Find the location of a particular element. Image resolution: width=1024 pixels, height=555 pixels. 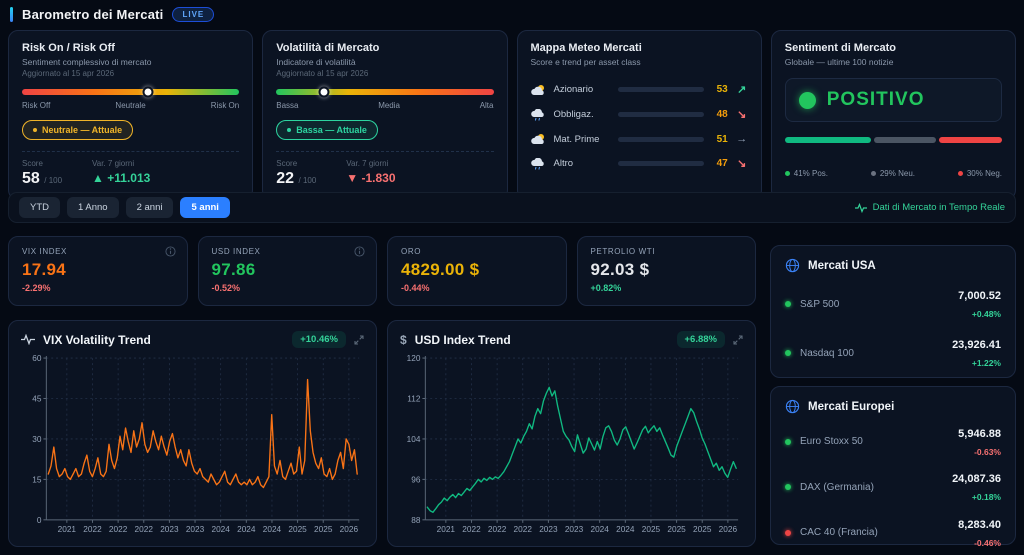

metric-change: -2.29% is located at coordinates (36, 288).